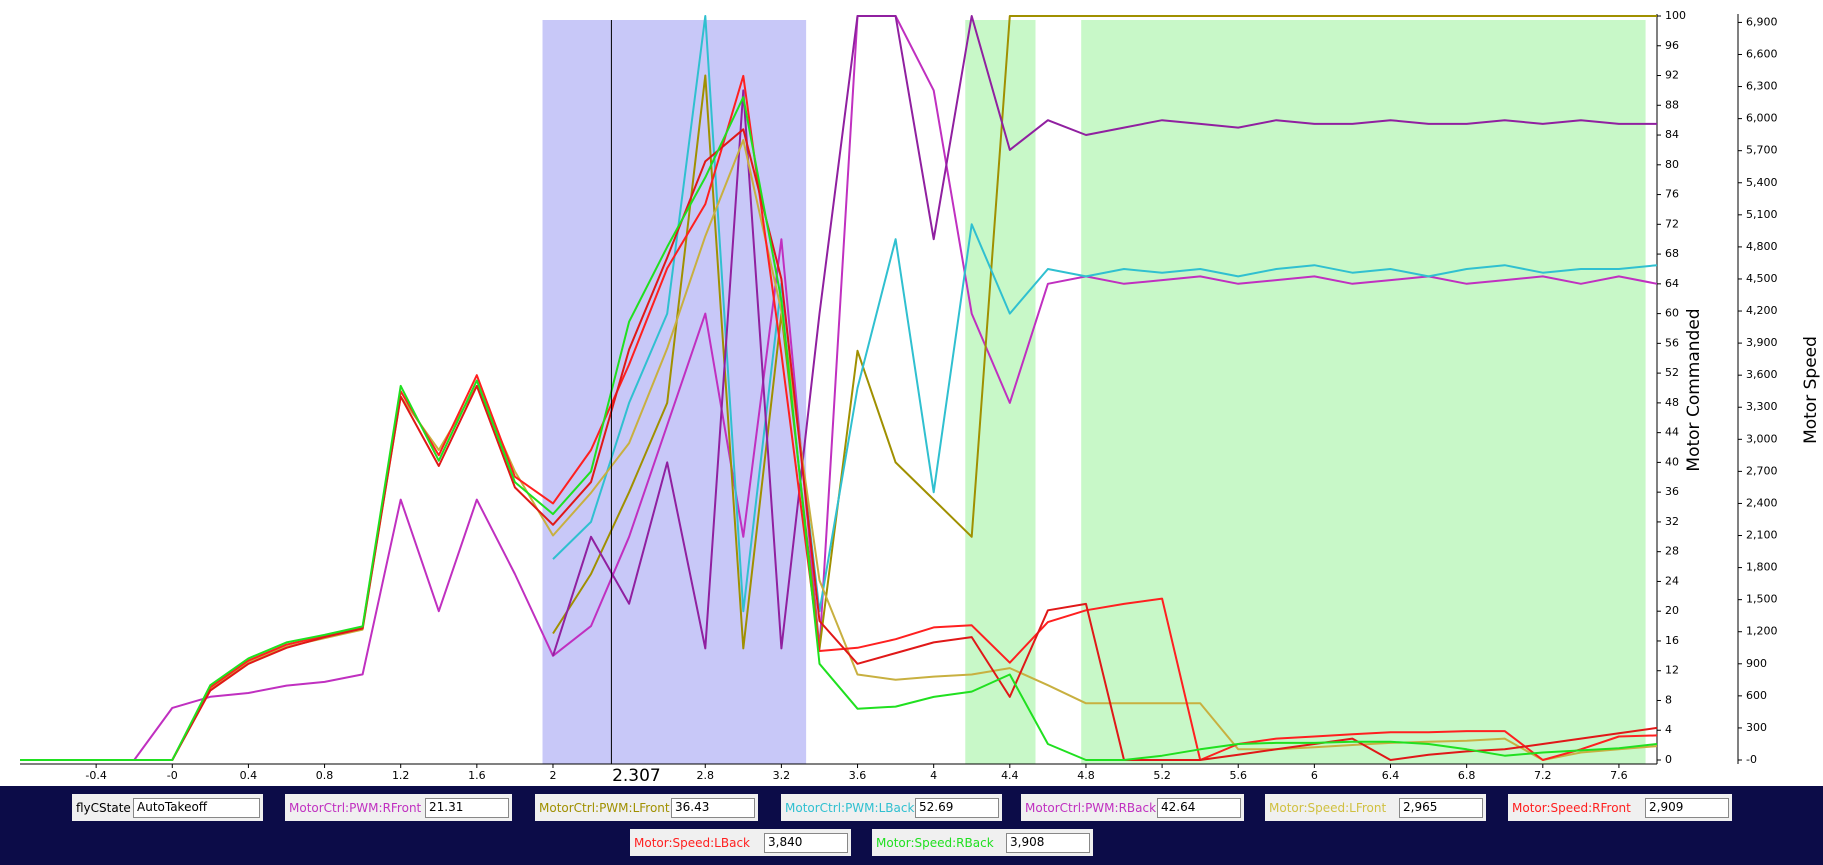  What do you see at coordinates (1672, 283) in the screenshot?
I see `y-tick-label: 64` at bounding box center [1672, 283].